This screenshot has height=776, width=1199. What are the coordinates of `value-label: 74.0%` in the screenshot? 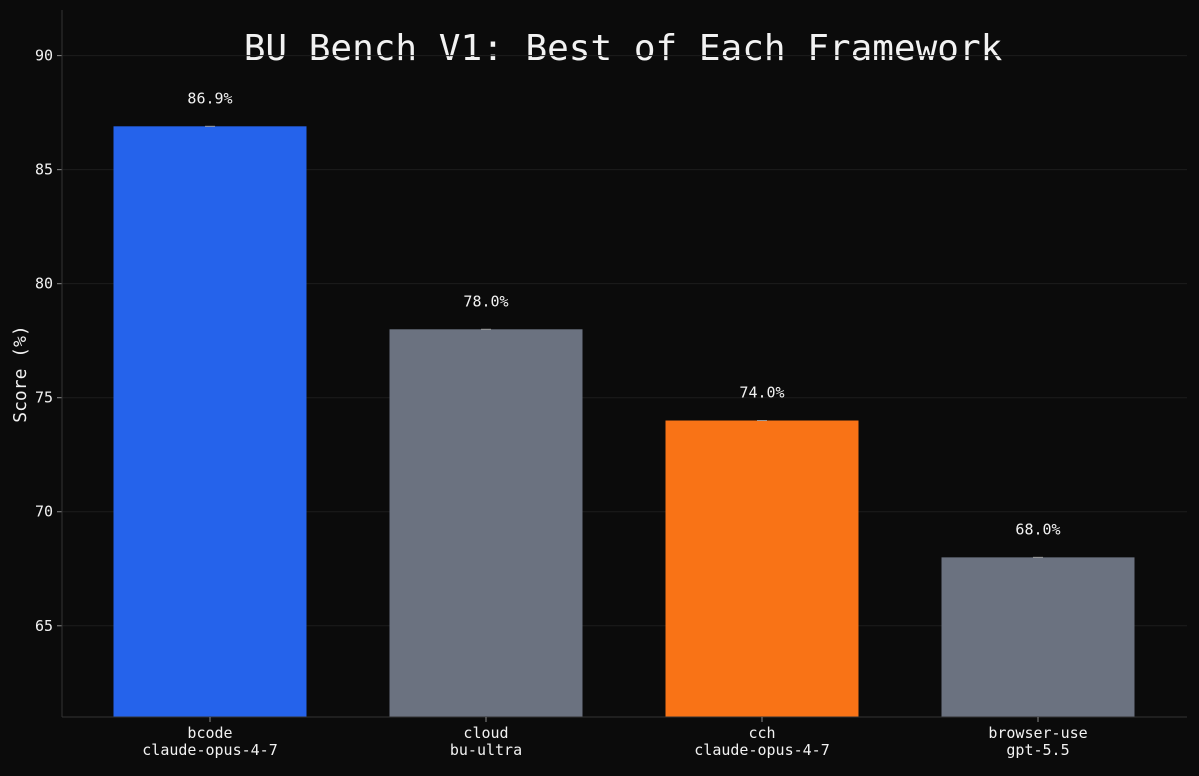 It's located at (761, 393).